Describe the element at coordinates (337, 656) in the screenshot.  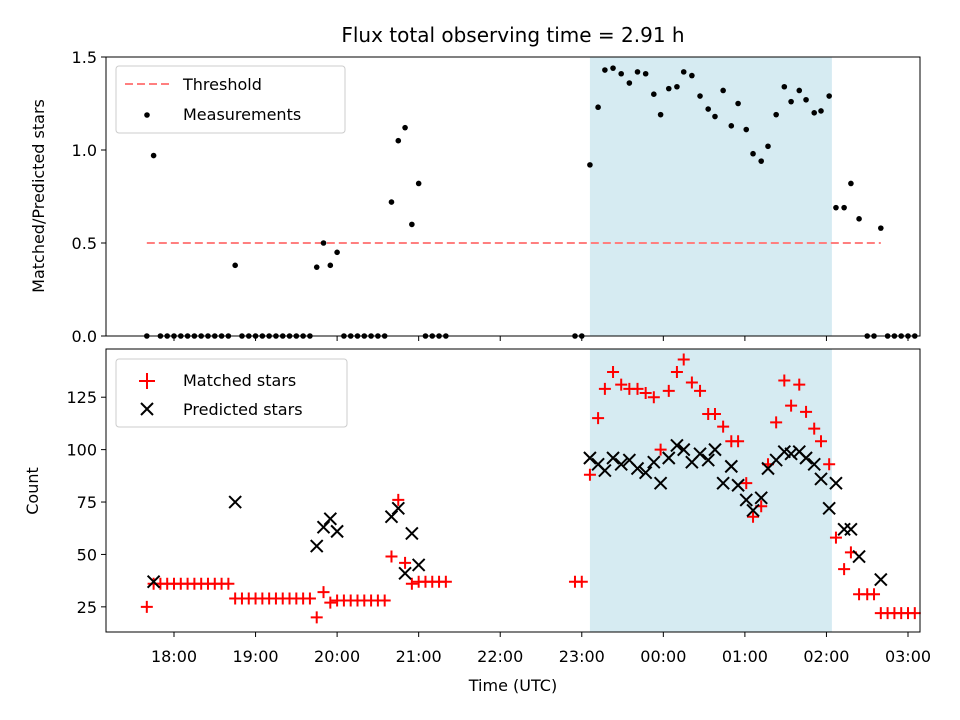
I see `x-tick-label: 20:00` at that location.